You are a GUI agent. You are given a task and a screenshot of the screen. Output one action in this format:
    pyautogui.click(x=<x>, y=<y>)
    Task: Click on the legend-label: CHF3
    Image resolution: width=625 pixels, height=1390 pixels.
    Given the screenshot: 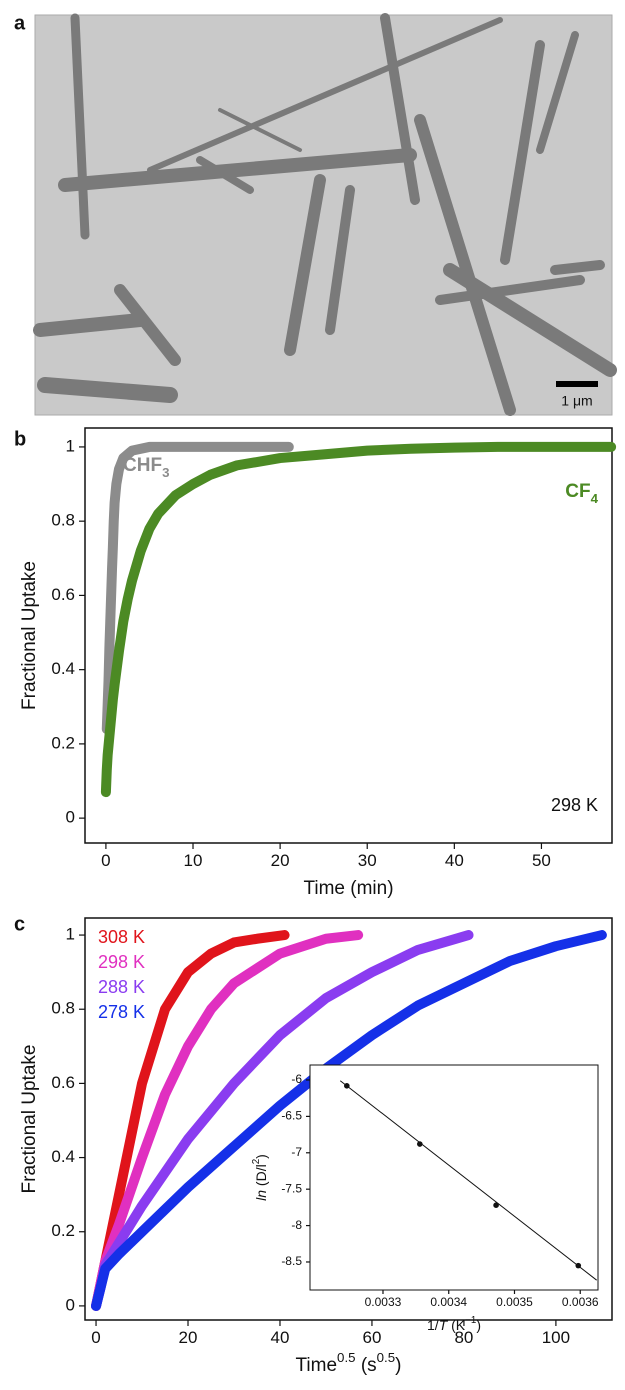 What is the action you would take?
    pyautogui.click(x=146, y=467)
    